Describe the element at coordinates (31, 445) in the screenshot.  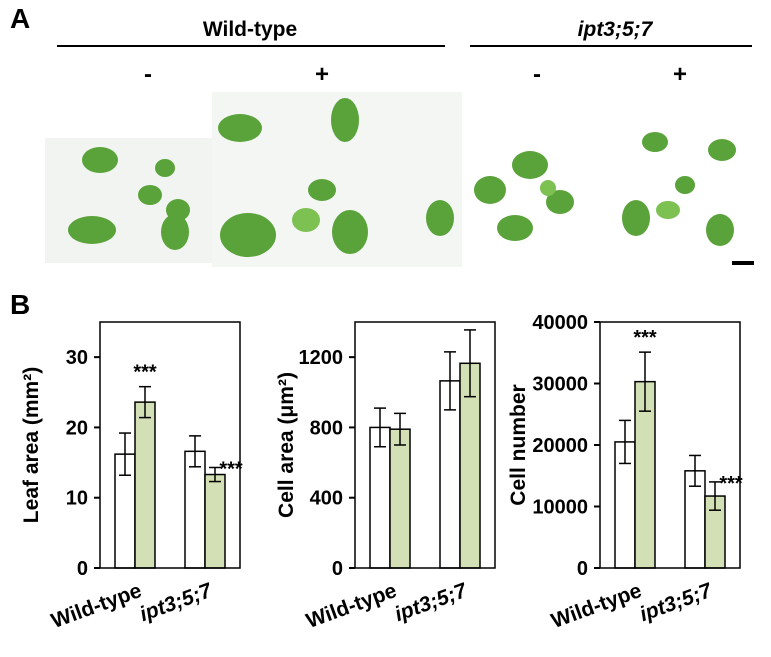
I see `y-axis-title: Leaf area (mm²)` at that location.